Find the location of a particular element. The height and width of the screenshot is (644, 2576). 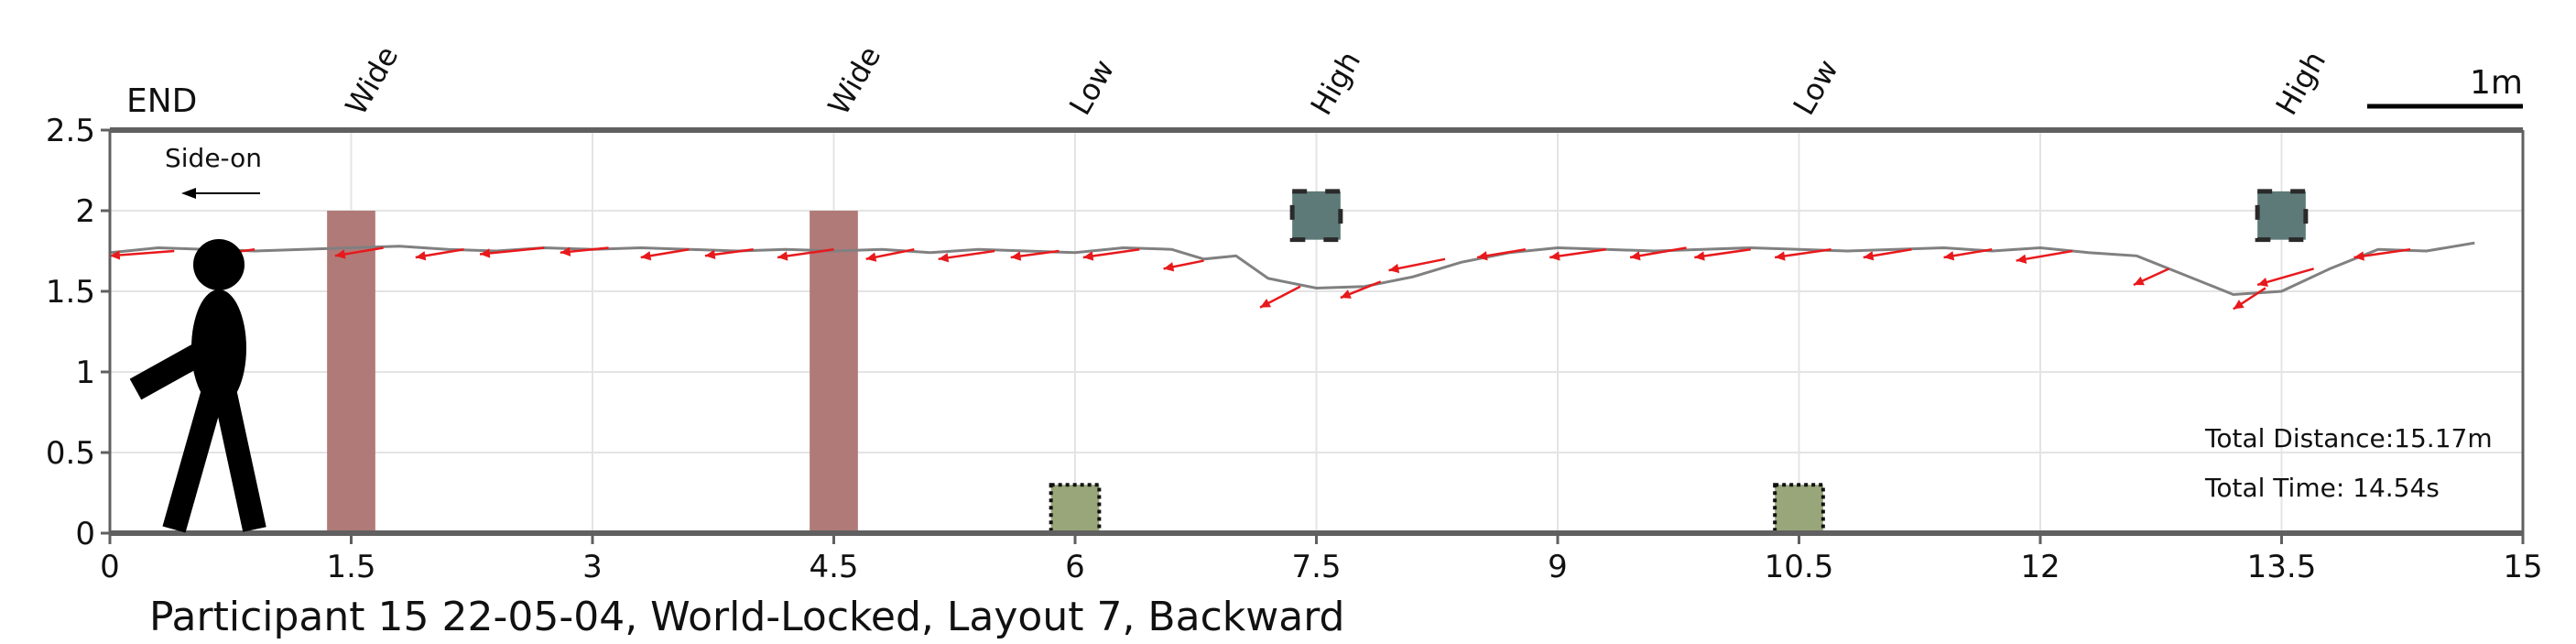

y-tick-label: 0 is located at coordinates (85, 534).